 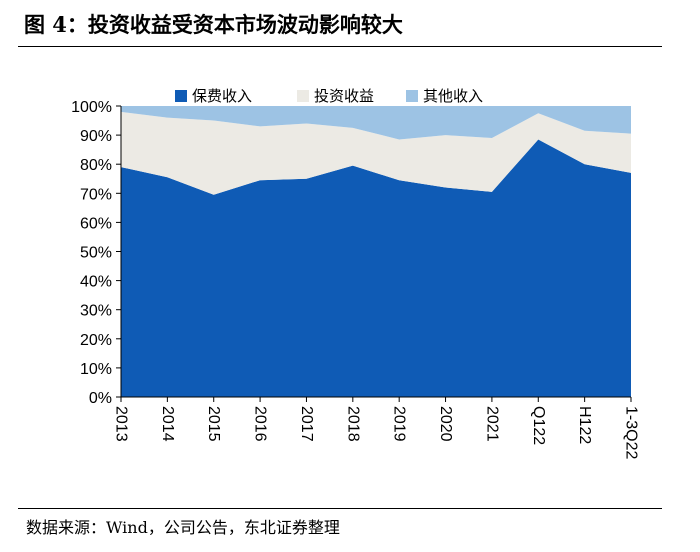 What do you see at coordinates (96, 136) in the screenshot?
I see `y-tick-label: 90%` at bounding box center [96, 136].